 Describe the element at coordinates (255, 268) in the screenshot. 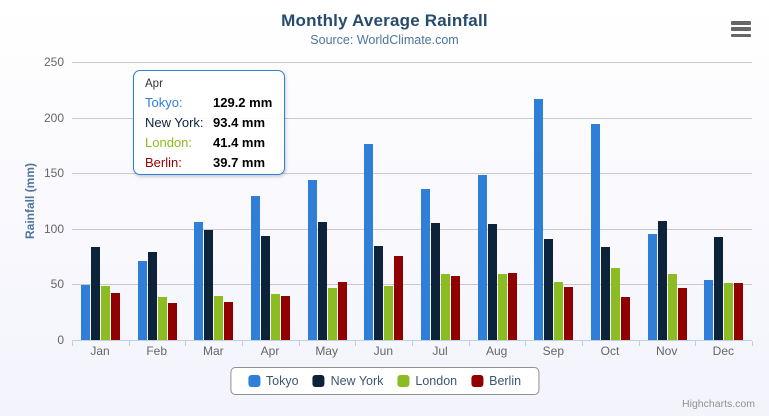

I see `bar-tokyo-apr` at that location.